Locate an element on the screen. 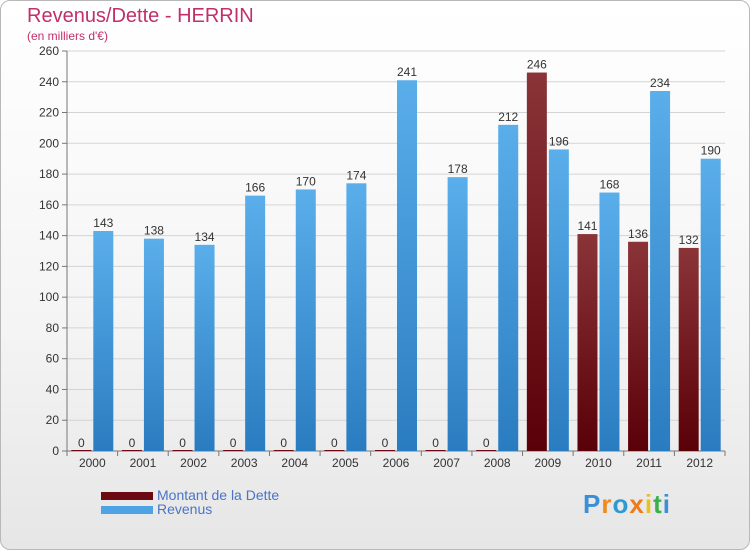 Image resolution: width=750 pixels, height=550 pixels. data-label-dette: 246 is located at coordinates (537, 65).